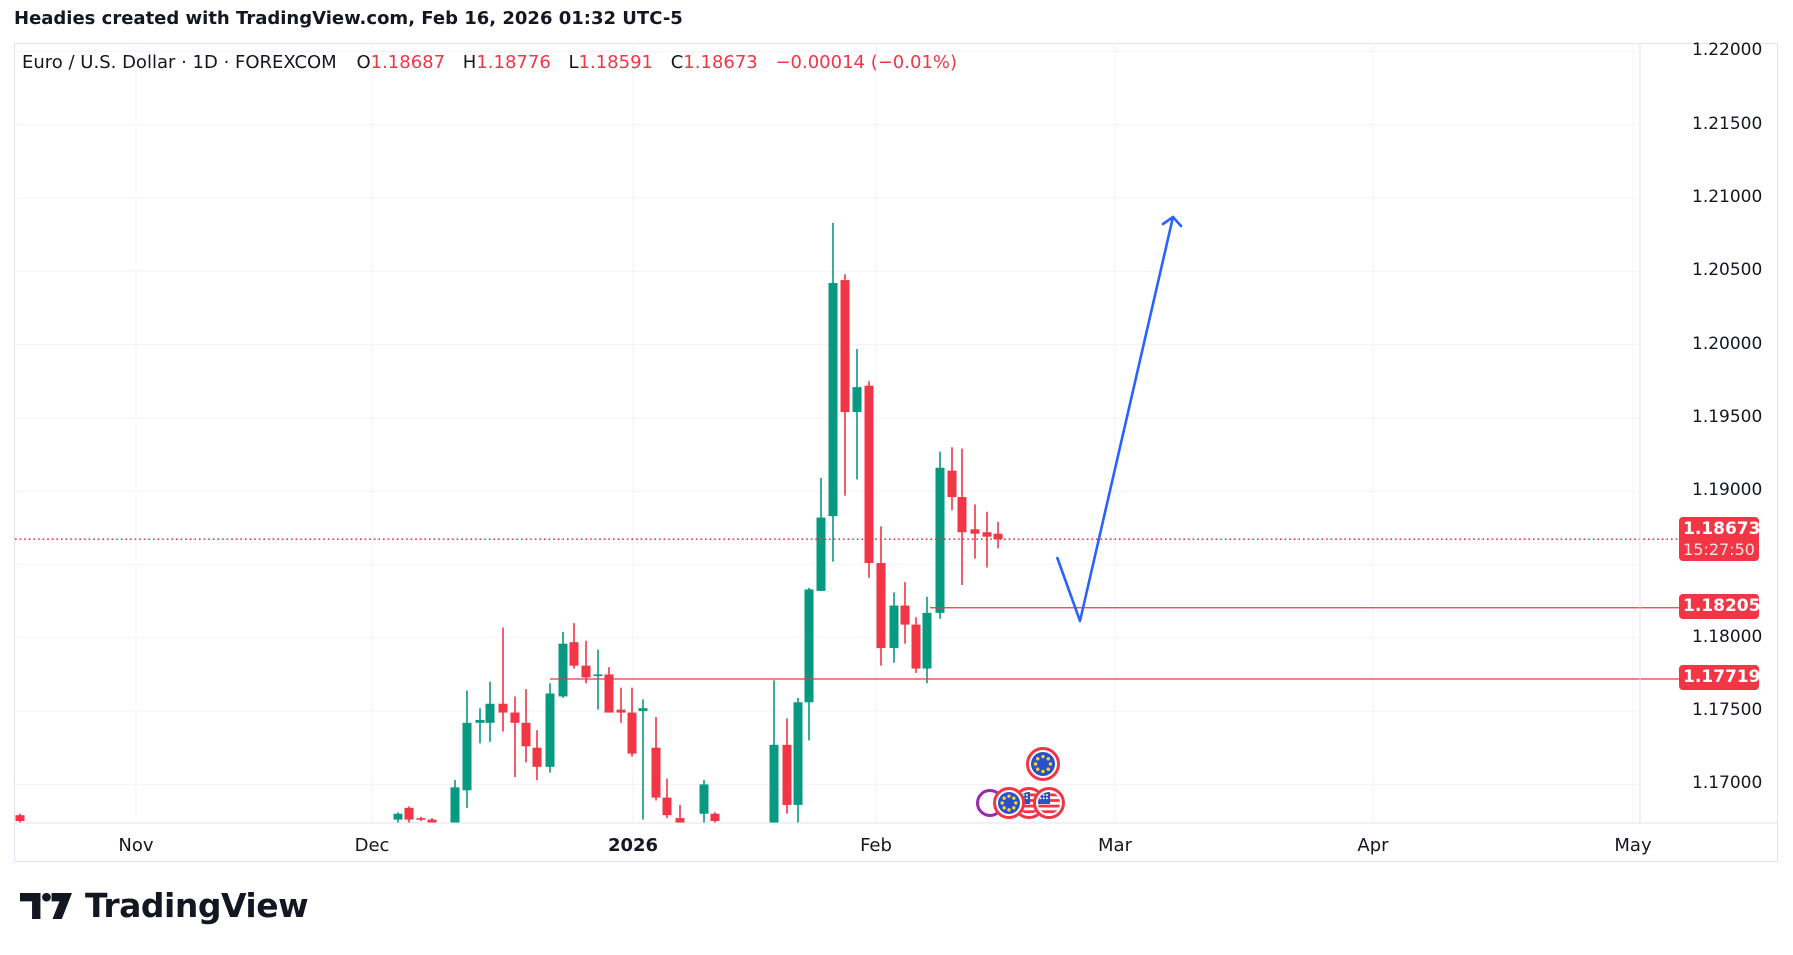 The height and width of the screenshot is (955, 1793). I want to click on legend-high: H1.18776, so click(506, 62).